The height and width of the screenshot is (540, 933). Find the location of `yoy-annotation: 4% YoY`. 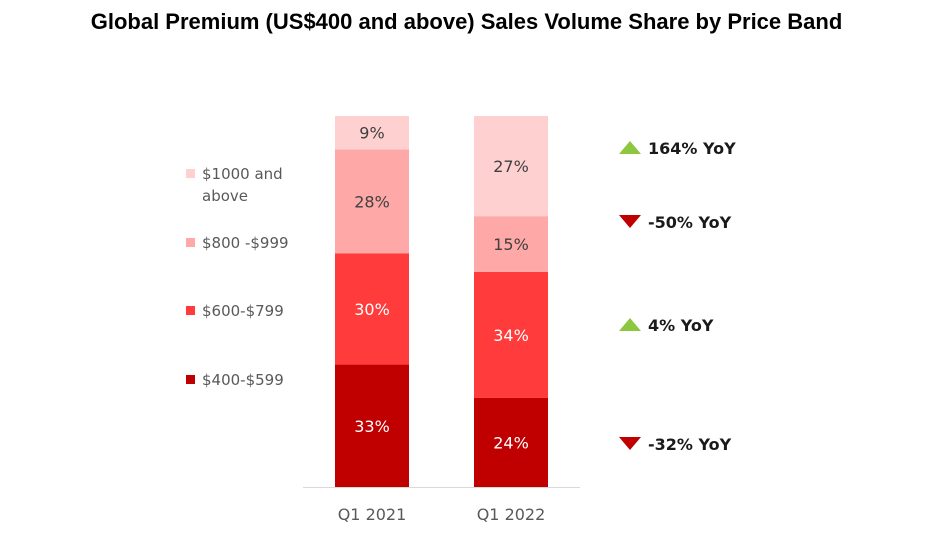

yoy-annotation: 4% YoY is located at coordinates (681, 325).